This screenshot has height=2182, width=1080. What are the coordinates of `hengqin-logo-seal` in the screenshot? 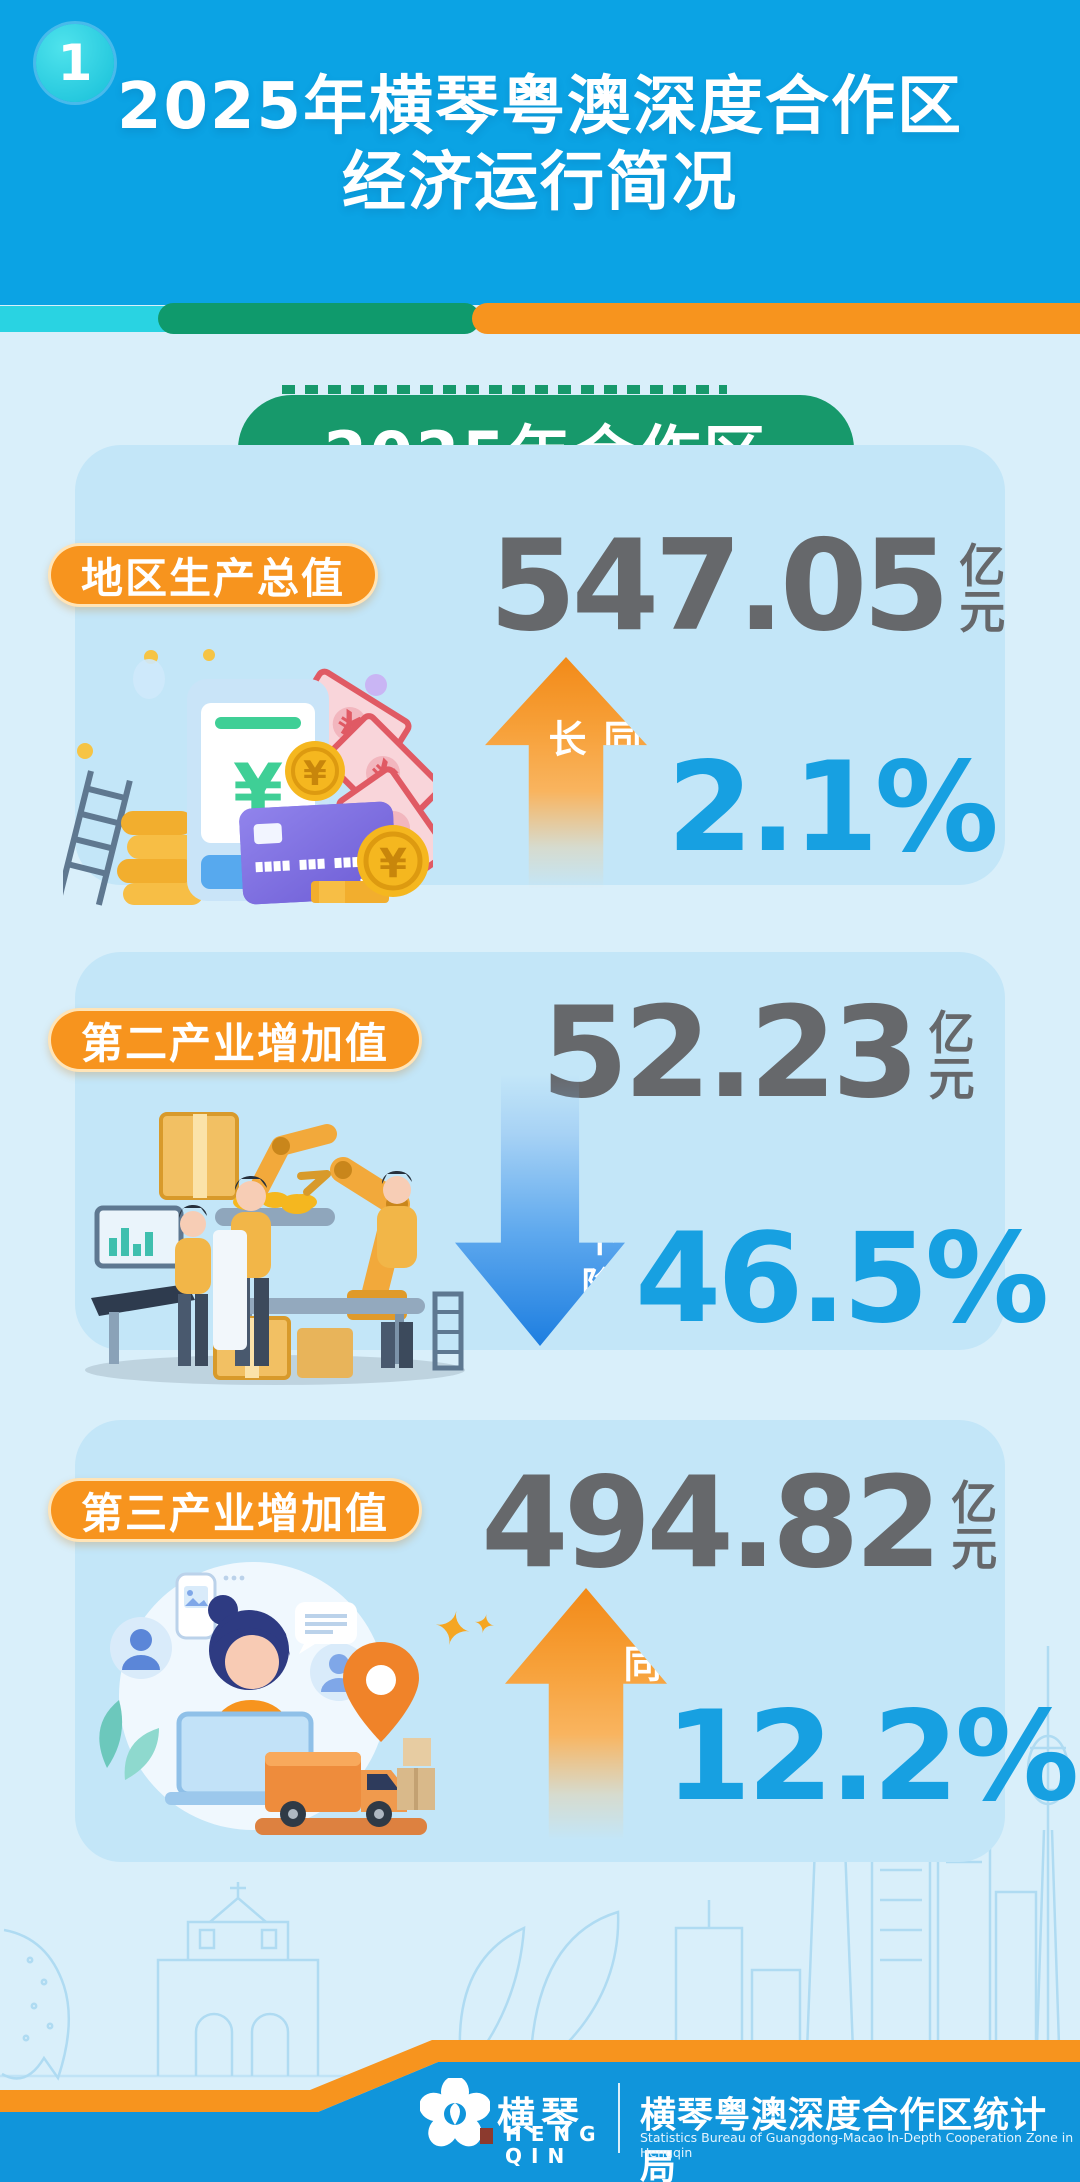 It's located at (486, 2136).